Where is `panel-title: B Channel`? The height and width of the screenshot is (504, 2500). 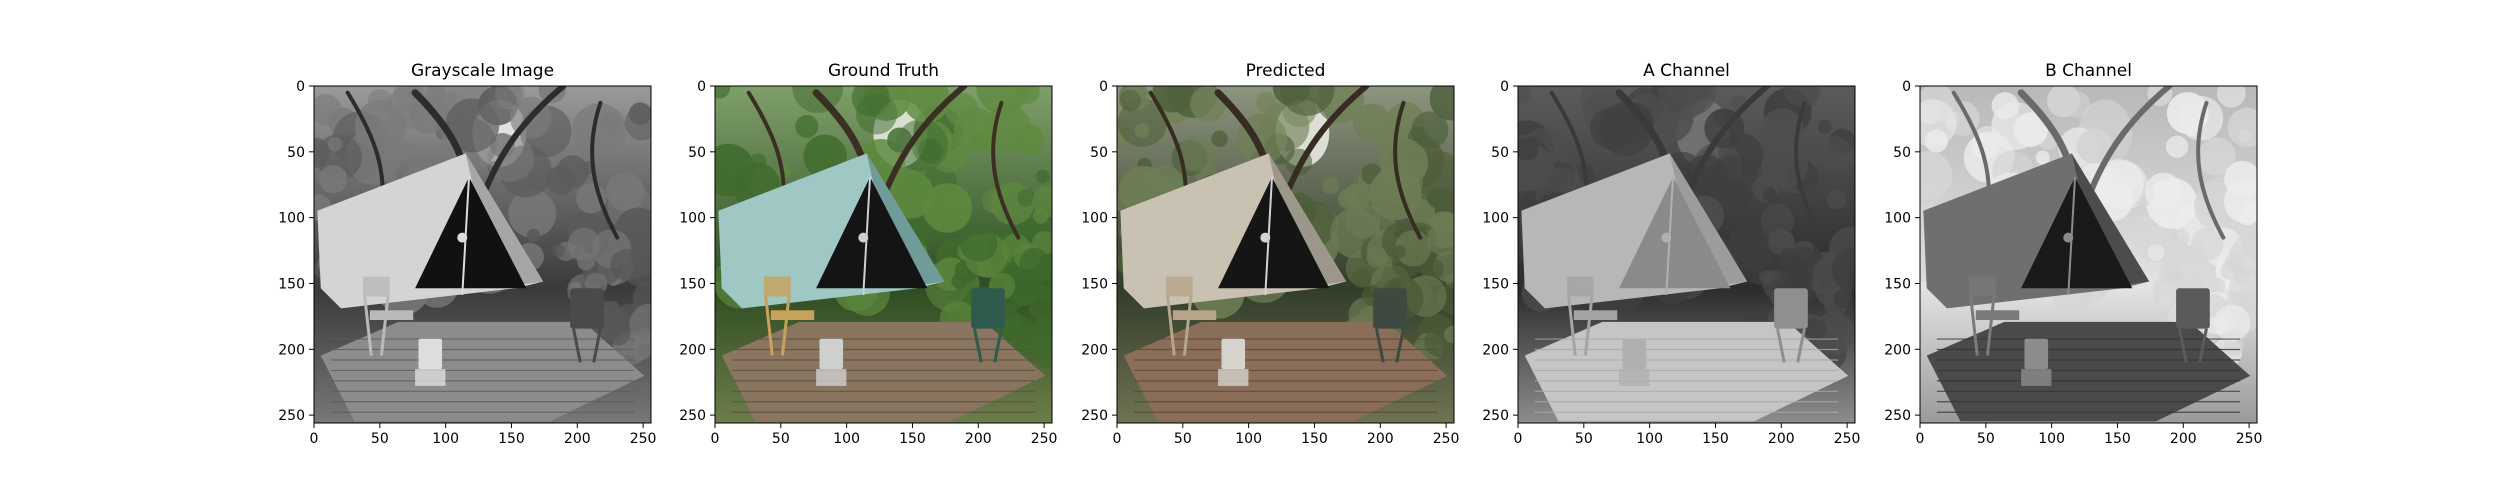
panel-title: B Channel is located at coordinates (2088, 71).